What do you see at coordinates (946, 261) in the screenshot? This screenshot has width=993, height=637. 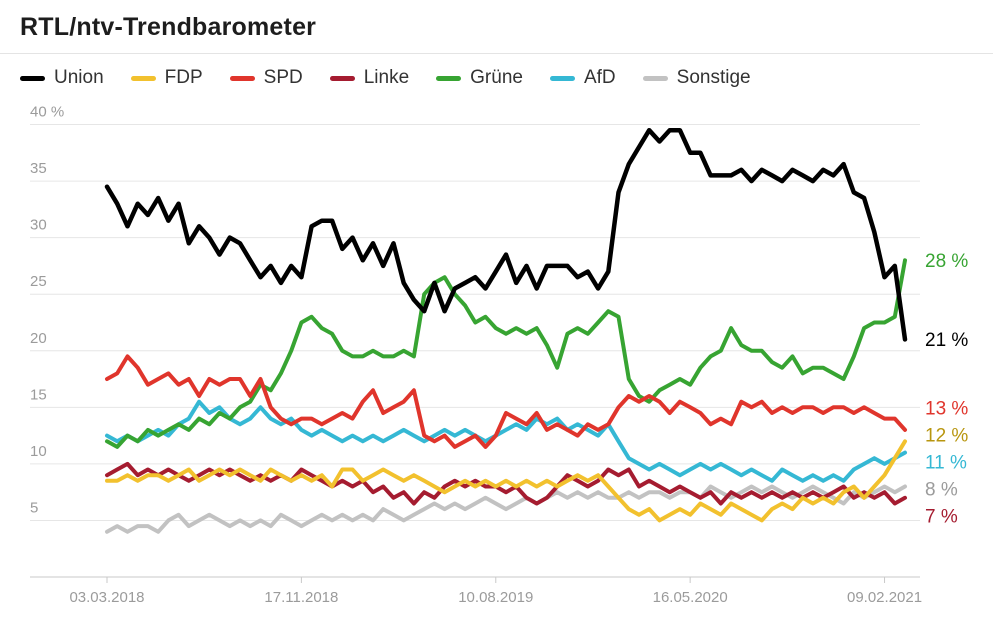 I see `end-label-gruene: 28 %` at bounding box center [946, 261].